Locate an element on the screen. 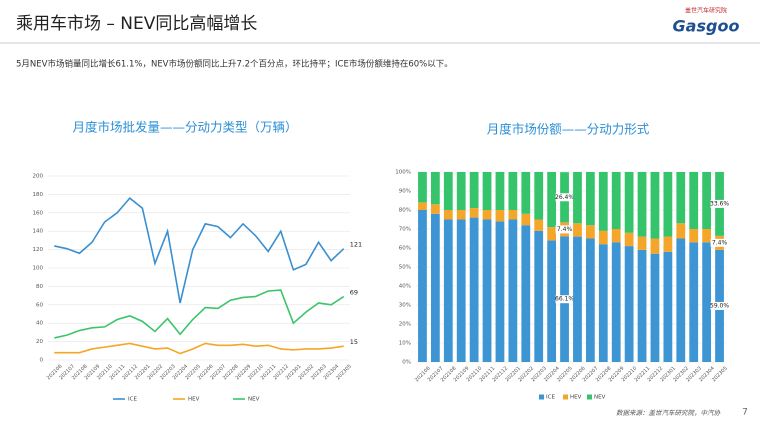  y-tick-label: 180 is located at coordinates (38, 195).